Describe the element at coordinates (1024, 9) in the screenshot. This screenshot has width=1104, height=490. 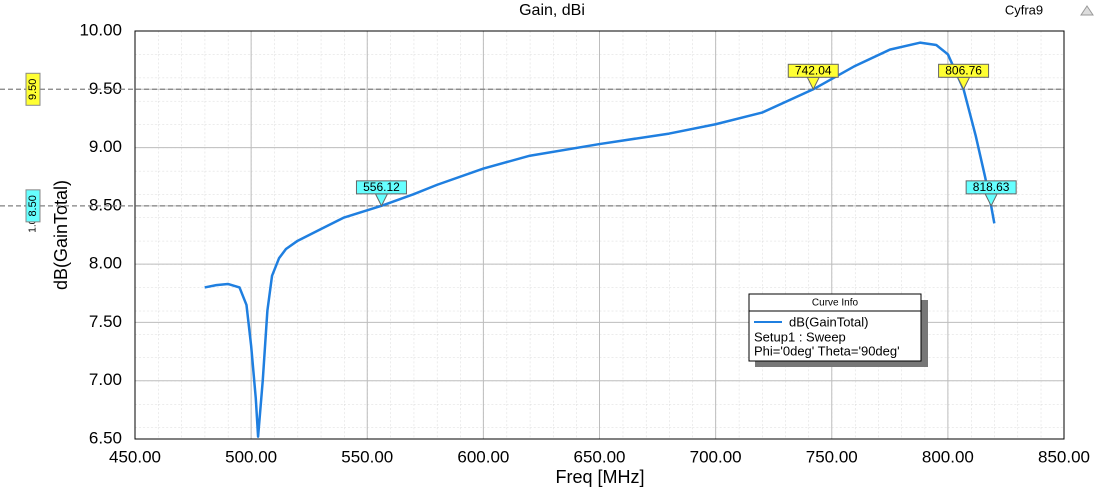
I see `corner-label: Cyfra9` at that location.